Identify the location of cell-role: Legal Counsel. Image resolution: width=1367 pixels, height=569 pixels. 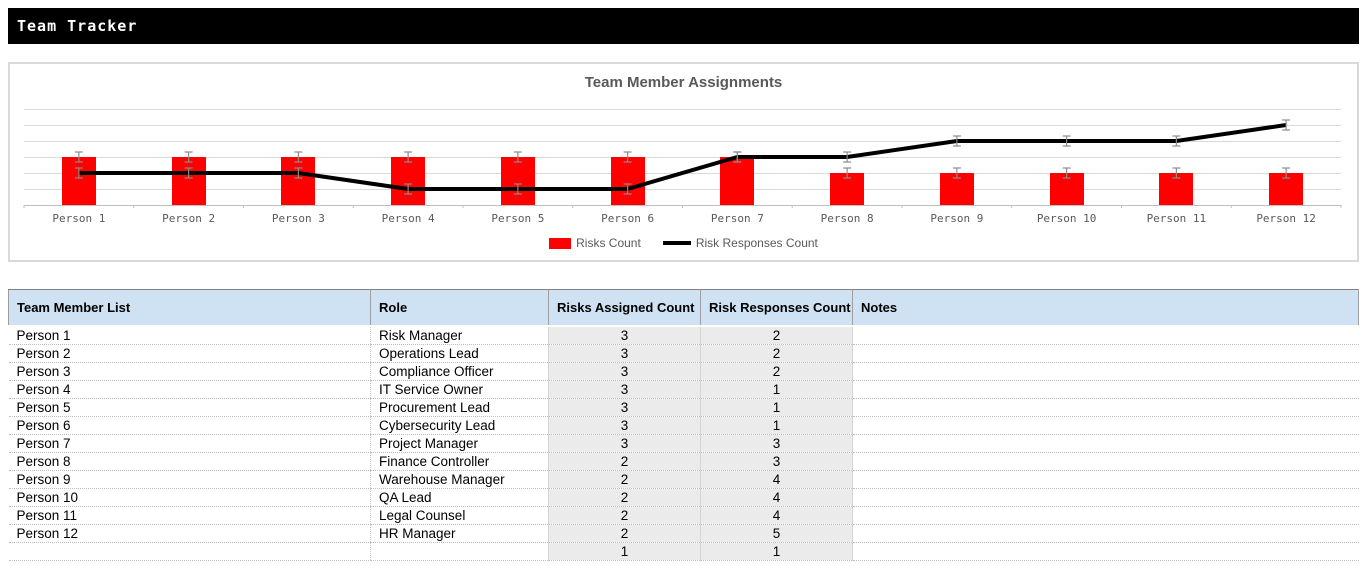
(459, 515).